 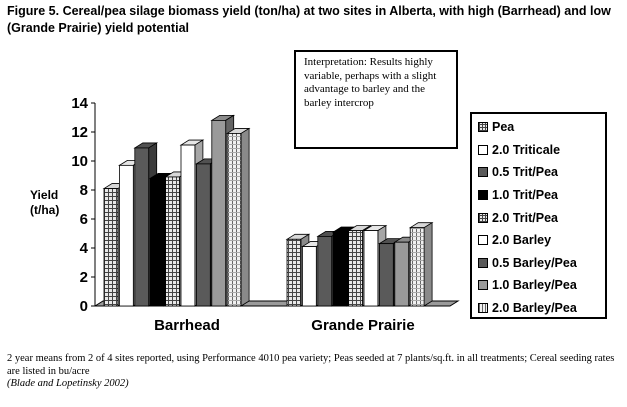 I want to click on y-tick-label: 10, so click(x=79, y=161).